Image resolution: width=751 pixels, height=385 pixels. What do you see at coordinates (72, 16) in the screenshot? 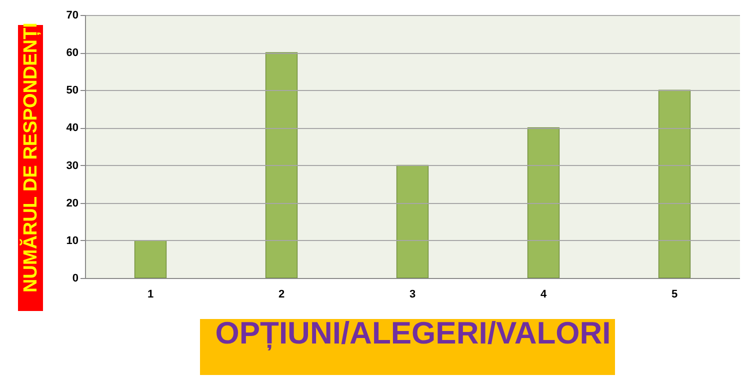
I see `y-tick-label: 70` at bounding box center [72, 16].